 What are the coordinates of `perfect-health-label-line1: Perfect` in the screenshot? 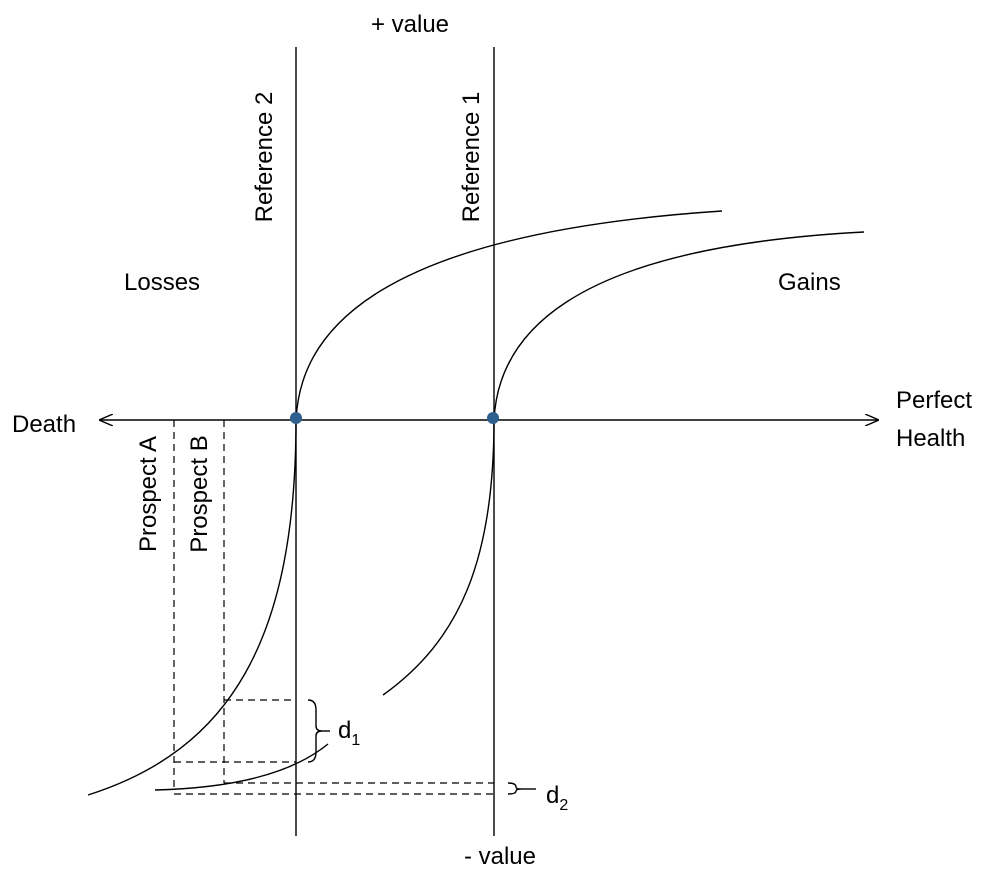 It's located at (934, 400).